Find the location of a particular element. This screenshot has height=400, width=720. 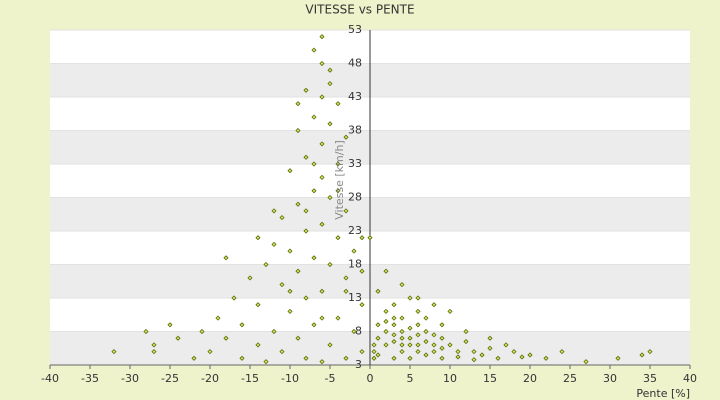

y-tick-label: 18 is located at coordinates (355, 264).